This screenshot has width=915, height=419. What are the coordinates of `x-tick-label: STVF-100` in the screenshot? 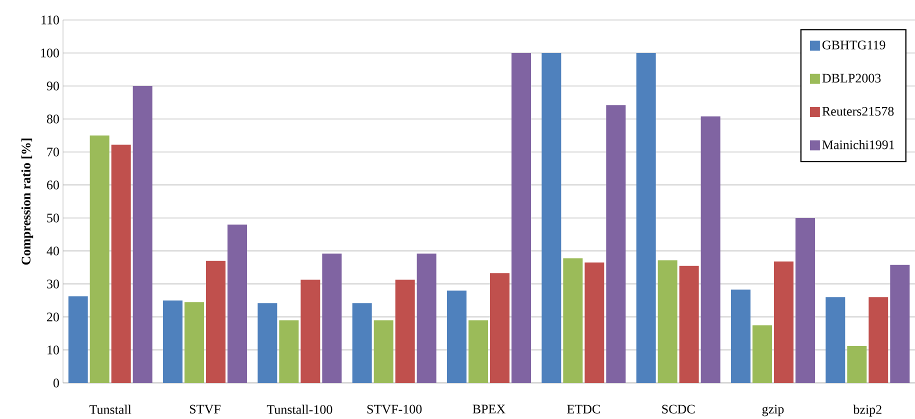 It's located at (394, 409).